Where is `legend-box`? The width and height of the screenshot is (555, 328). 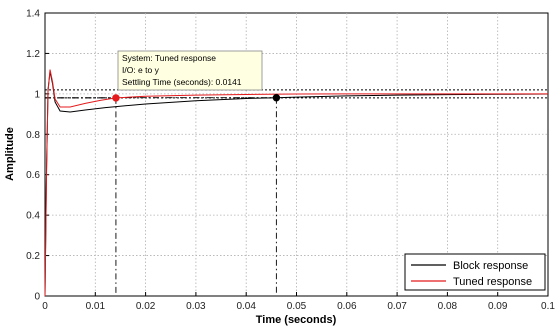 legend-box is located at coordinates (475, 272).